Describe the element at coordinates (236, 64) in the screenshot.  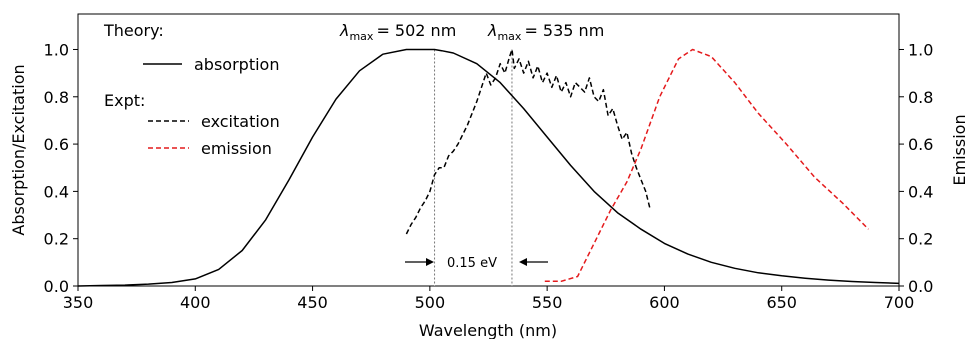
I see `legend-absorption-label: absorption` at that location.